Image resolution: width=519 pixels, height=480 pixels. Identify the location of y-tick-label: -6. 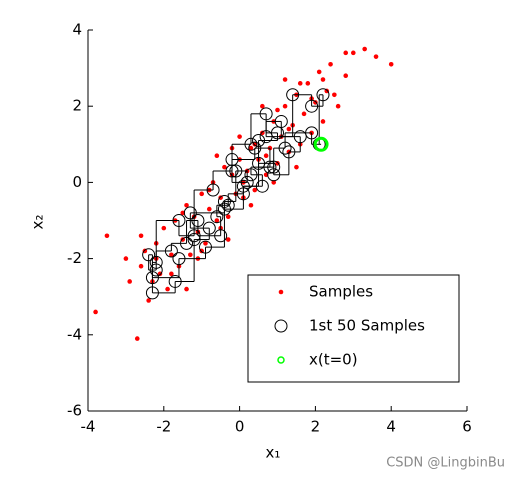
(74, 411).